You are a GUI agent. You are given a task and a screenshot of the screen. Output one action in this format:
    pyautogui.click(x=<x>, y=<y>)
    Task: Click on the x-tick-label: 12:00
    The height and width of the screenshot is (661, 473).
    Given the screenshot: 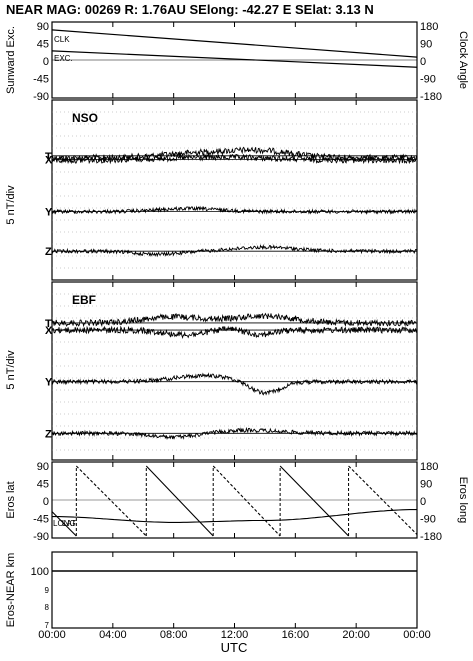 What is the action you would take?
    pyautogui.click(x=235, y=635)
    